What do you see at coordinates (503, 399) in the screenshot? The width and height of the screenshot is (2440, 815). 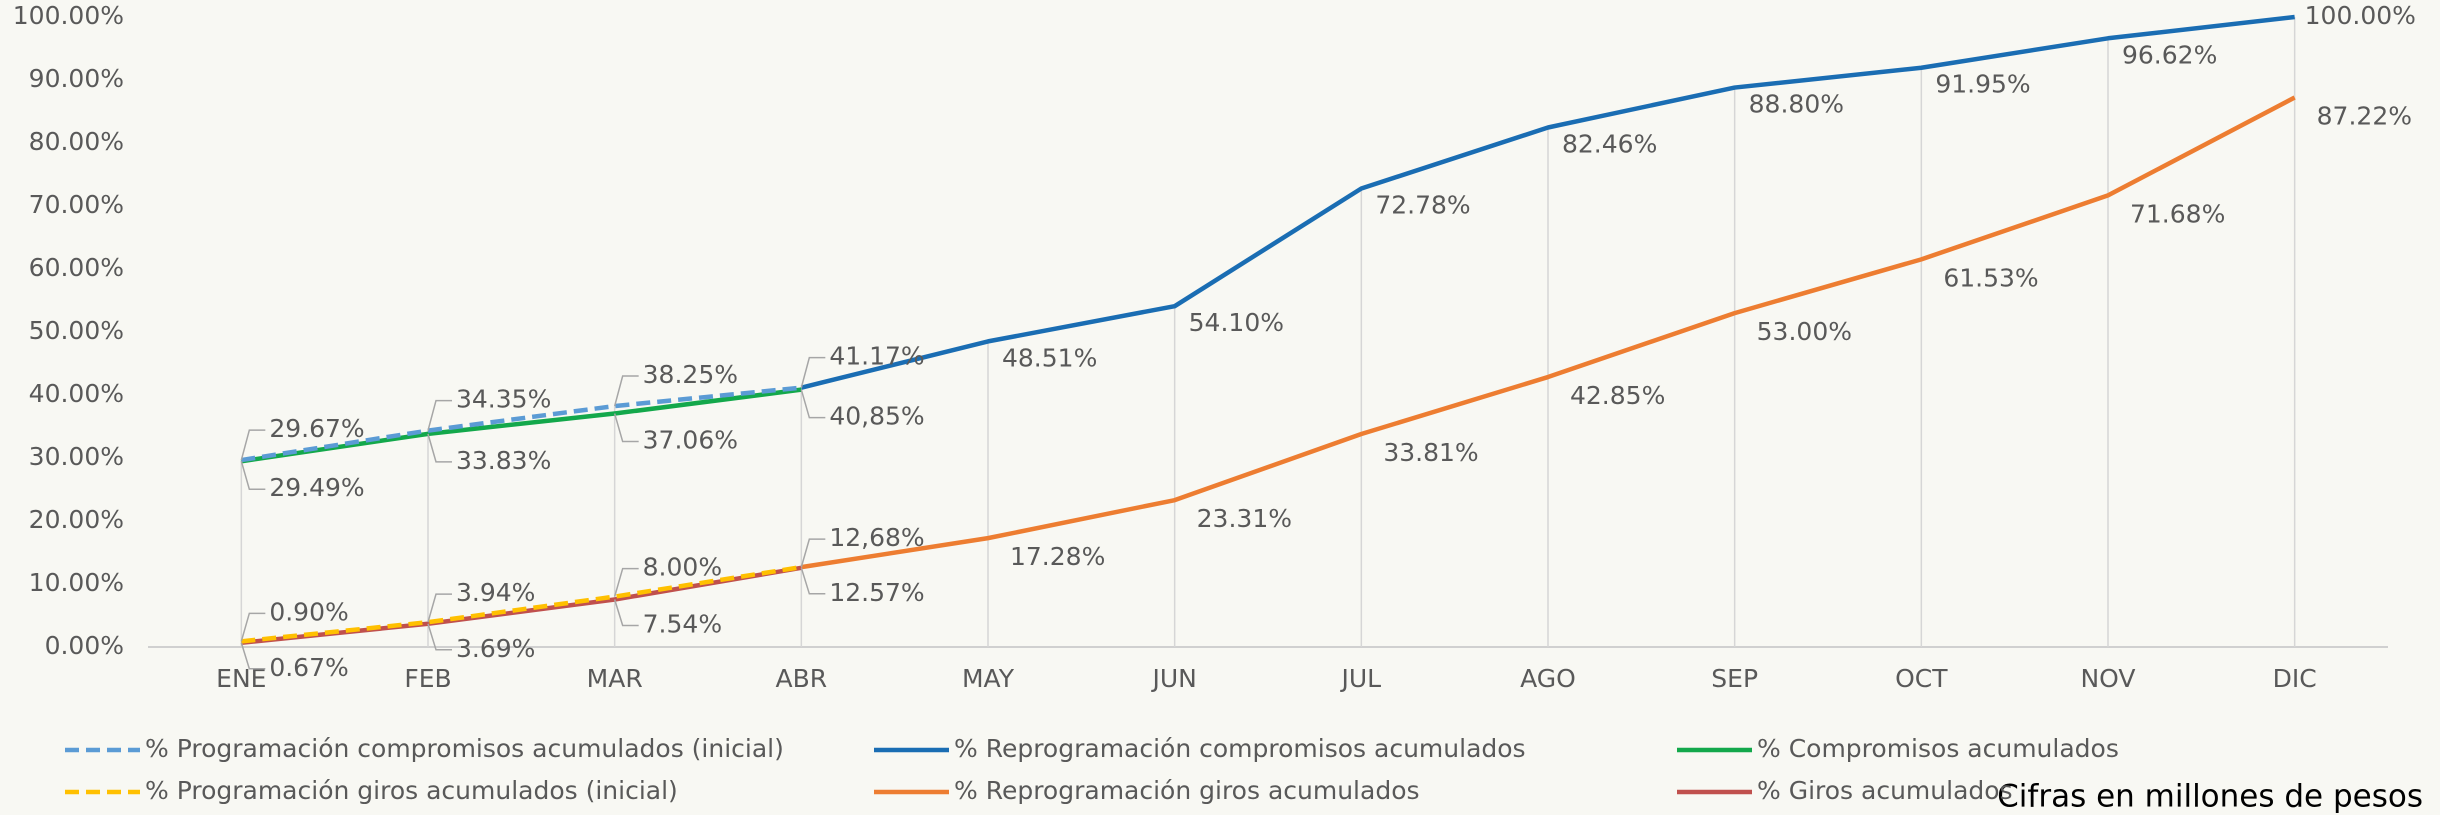 I see `data-label: 34.35%` at bounding box center [503, 399].